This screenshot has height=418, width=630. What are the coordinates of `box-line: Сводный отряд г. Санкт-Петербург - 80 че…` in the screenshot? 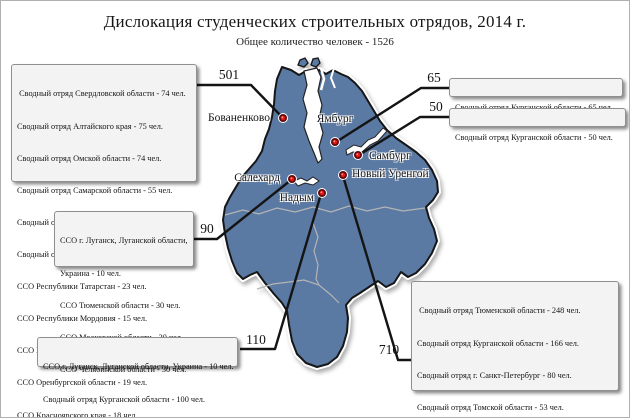 It's located at (494, 375).